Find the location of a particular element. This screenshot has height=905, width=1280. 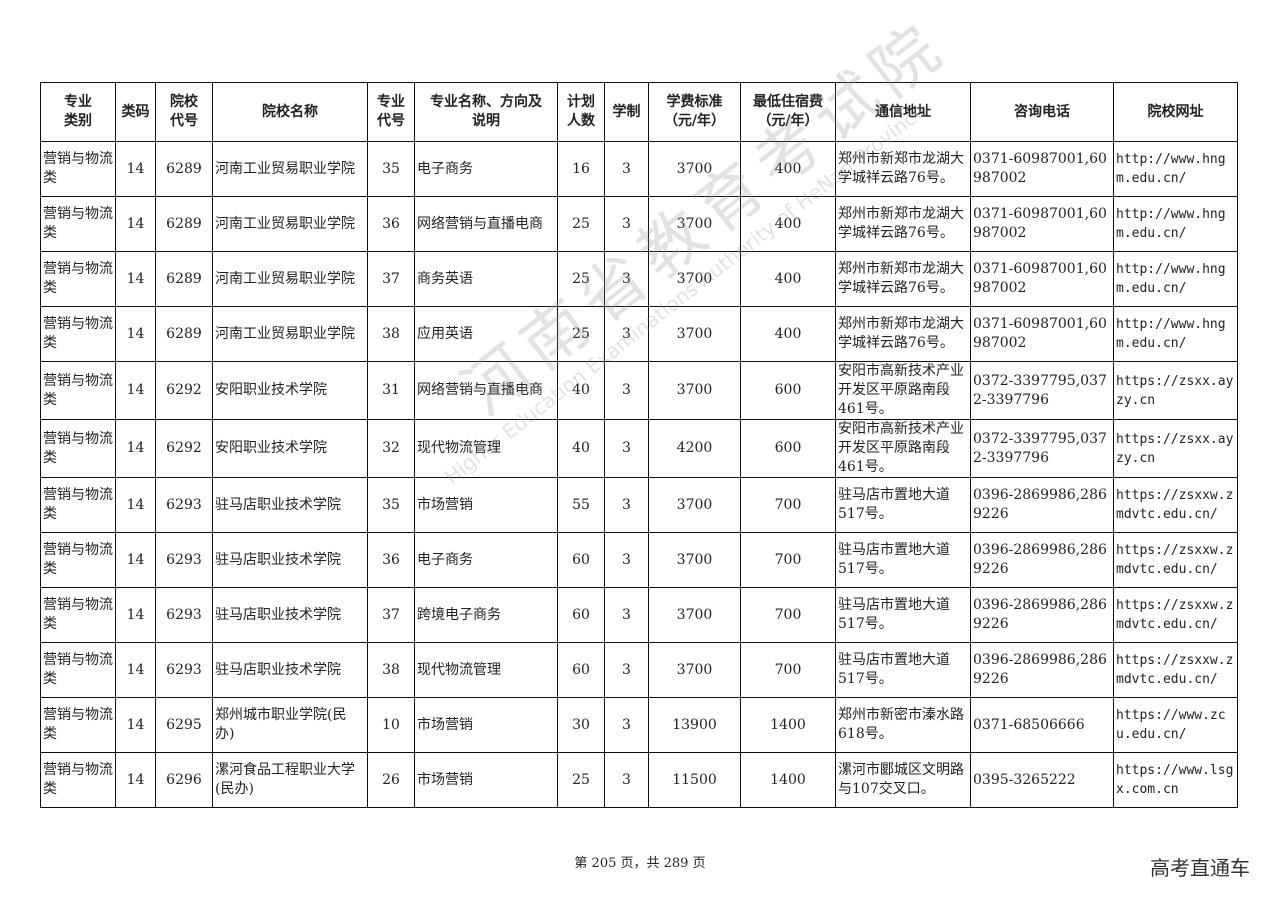

table-cell: 16 is located at coordinates (581, 169).